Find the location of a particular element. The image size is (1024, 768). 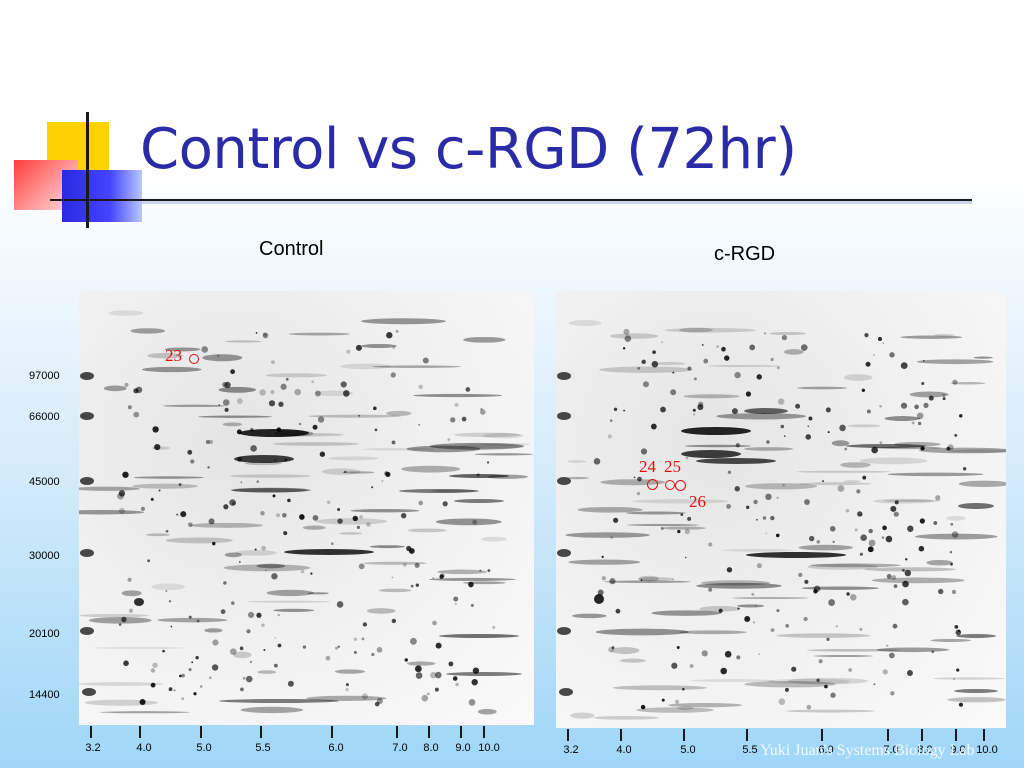

ph-label: 8.0 is located at coordinates (431, 748).